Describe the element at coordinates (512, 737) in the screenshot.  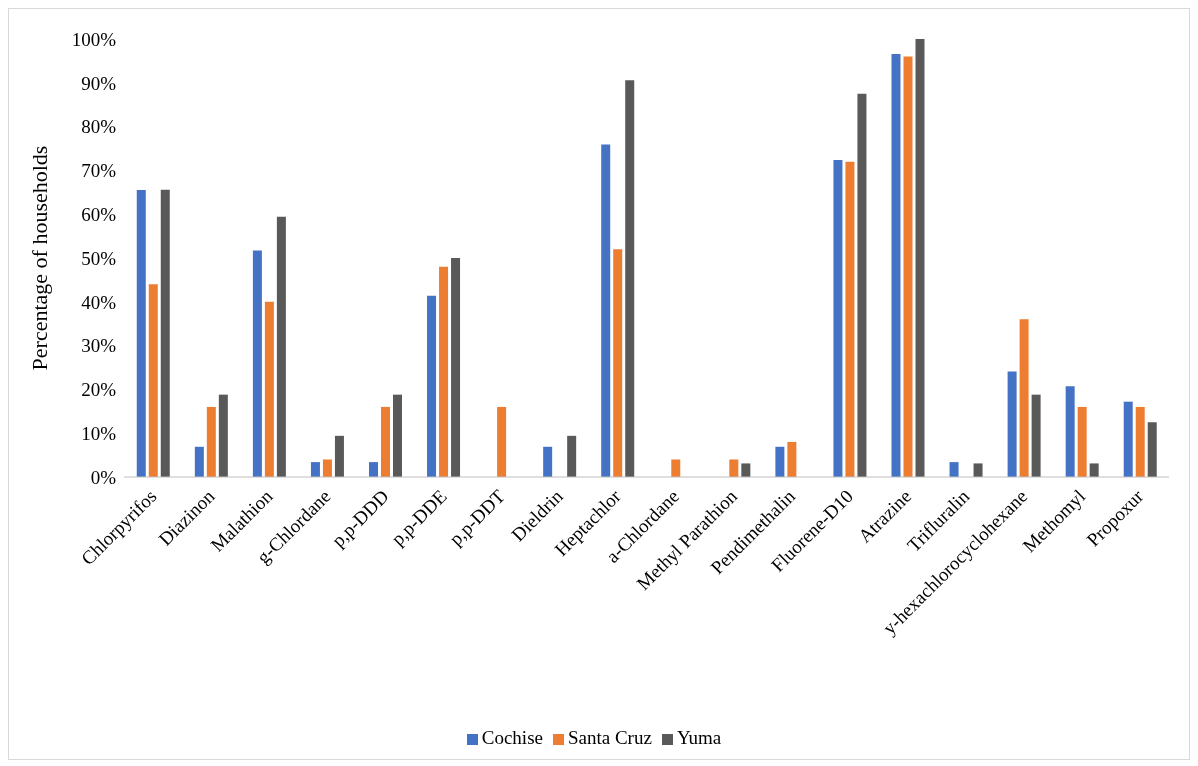
I see `legend-label: Cochise` at that location.